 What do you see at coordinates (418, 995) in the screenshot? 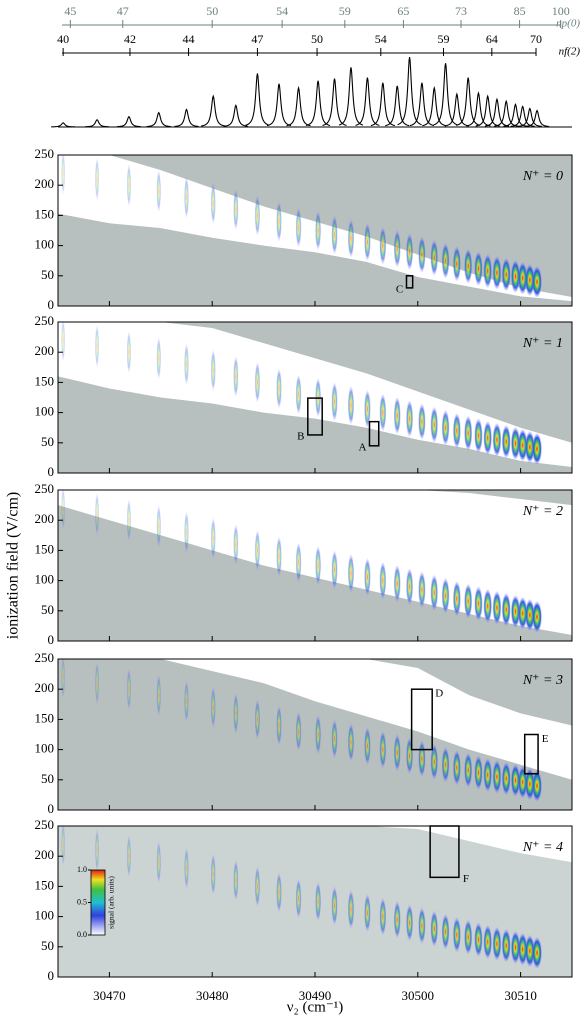
I see `x-tick-label: 30500` at bounding box center [418, 995].